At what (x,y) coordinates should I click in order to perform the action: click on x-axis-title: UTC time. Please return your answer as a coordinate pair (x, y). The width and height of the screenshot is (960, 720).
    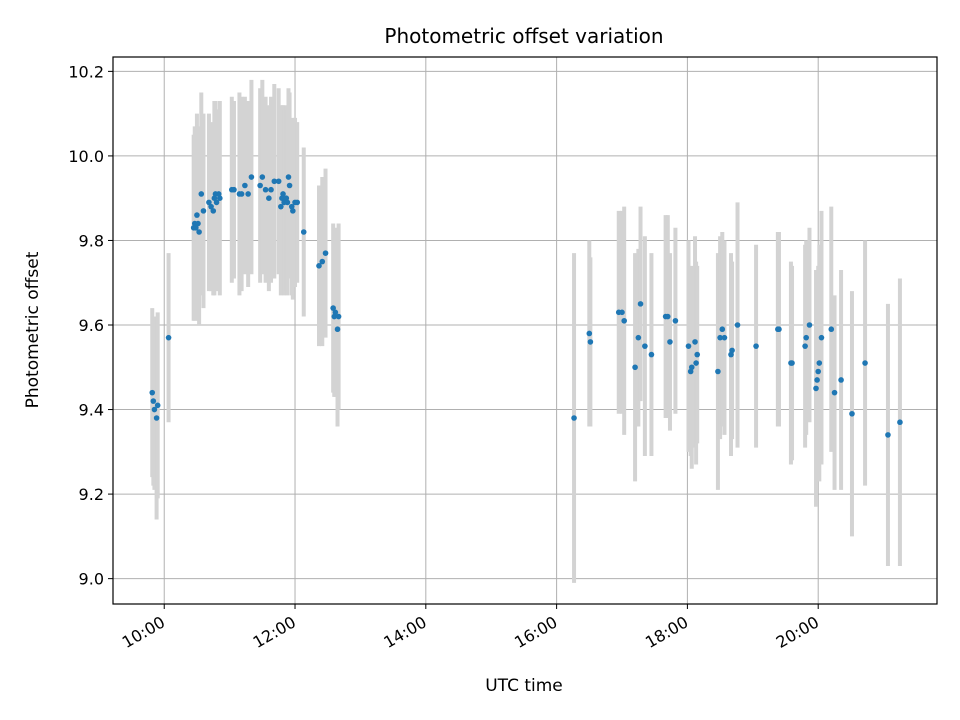
    Looking at the image, I should click on (524, 686).